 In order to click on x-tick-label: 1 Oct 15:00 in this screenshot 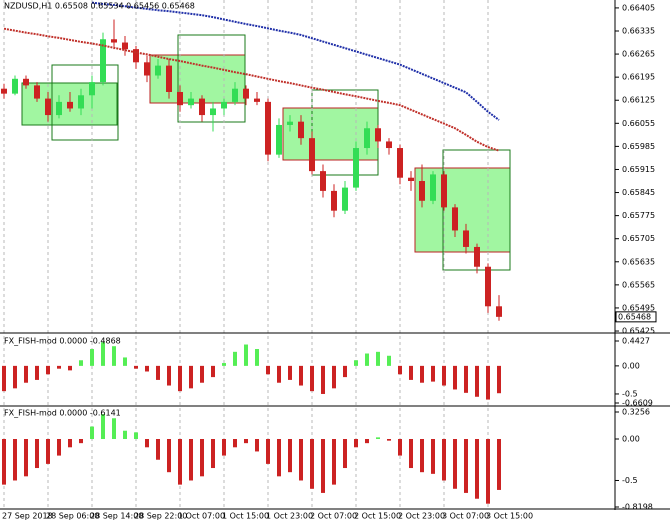, I will do `click(245, 516)`.